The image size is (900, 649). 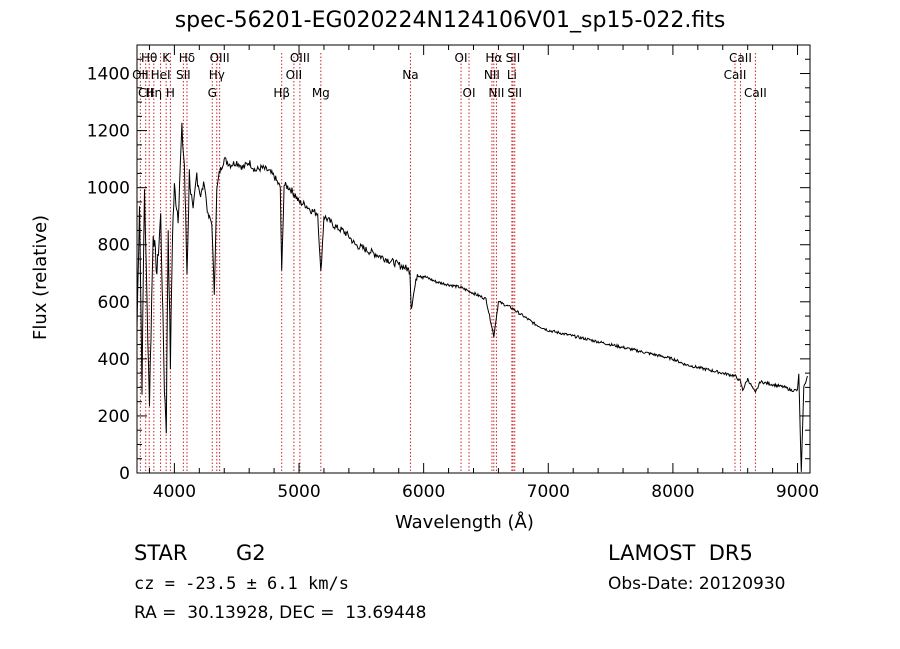 I want to click on y-tick-label: 200, so click(x=114, y=417).